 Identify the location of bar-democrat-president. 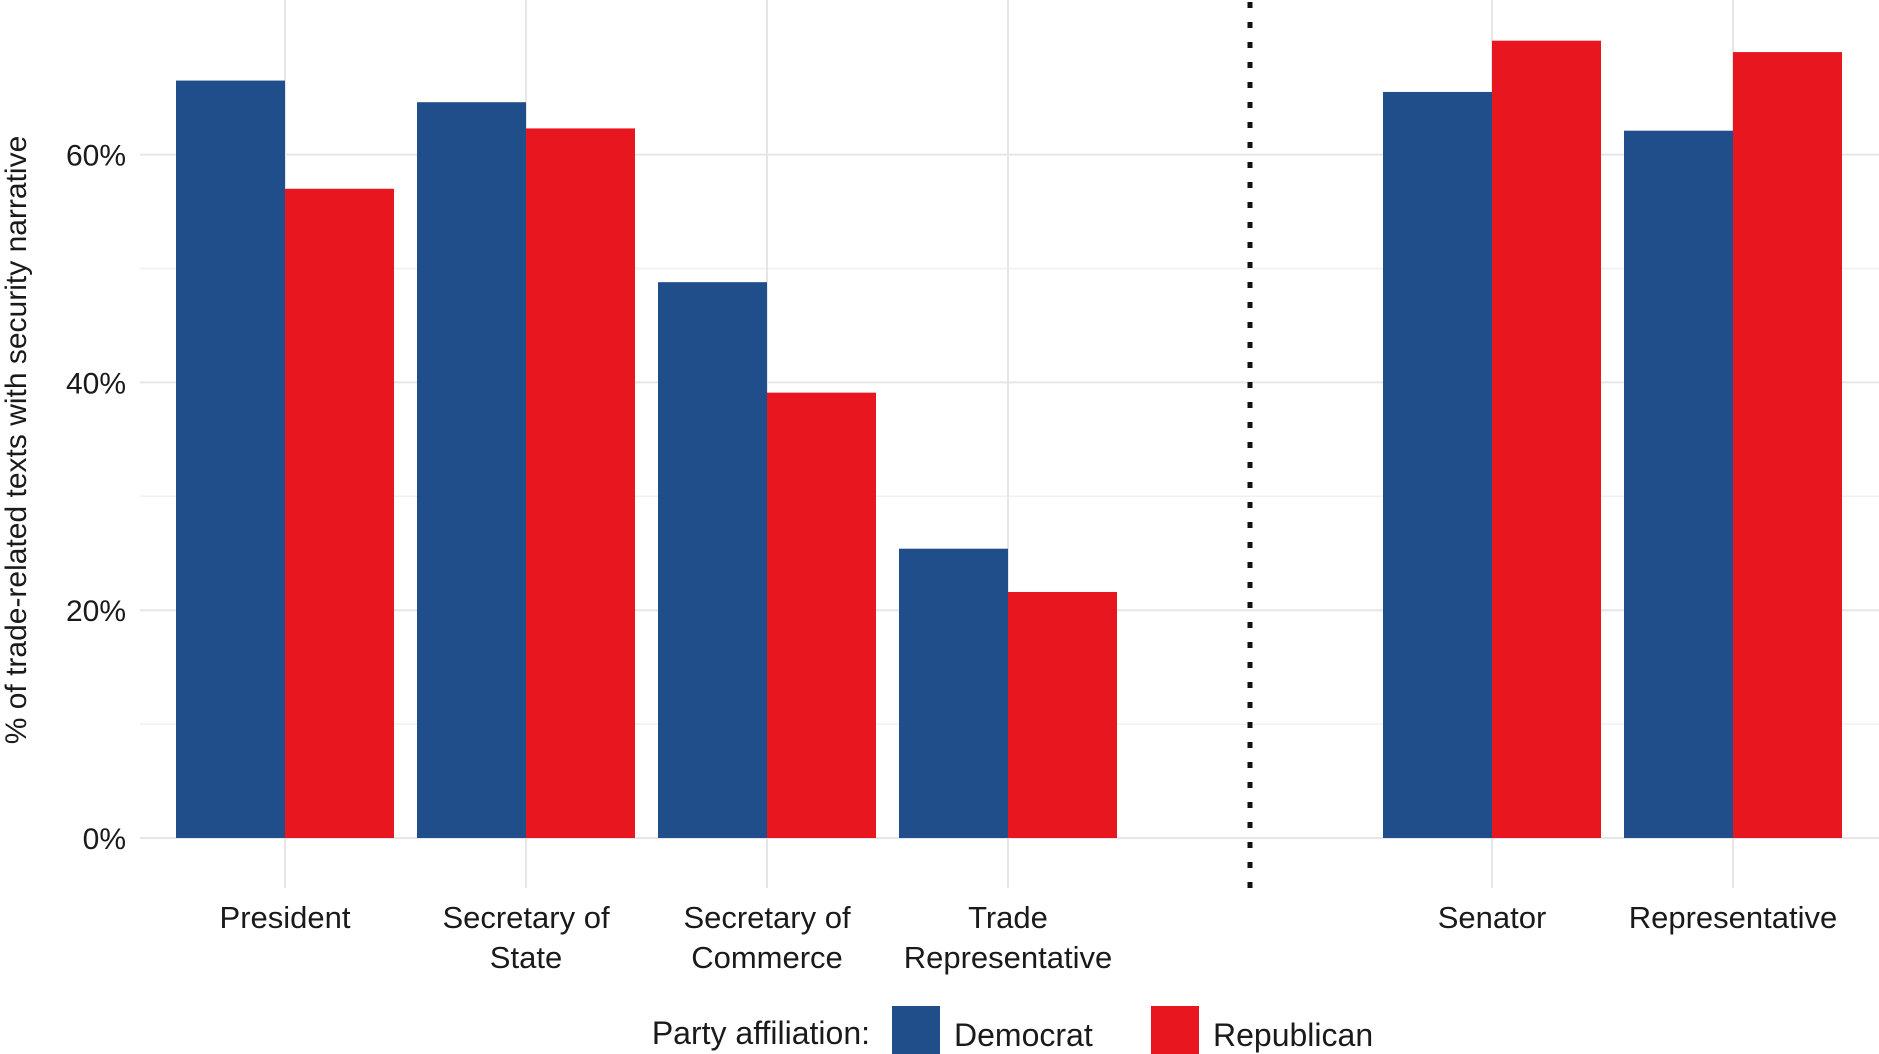
(230, 459).